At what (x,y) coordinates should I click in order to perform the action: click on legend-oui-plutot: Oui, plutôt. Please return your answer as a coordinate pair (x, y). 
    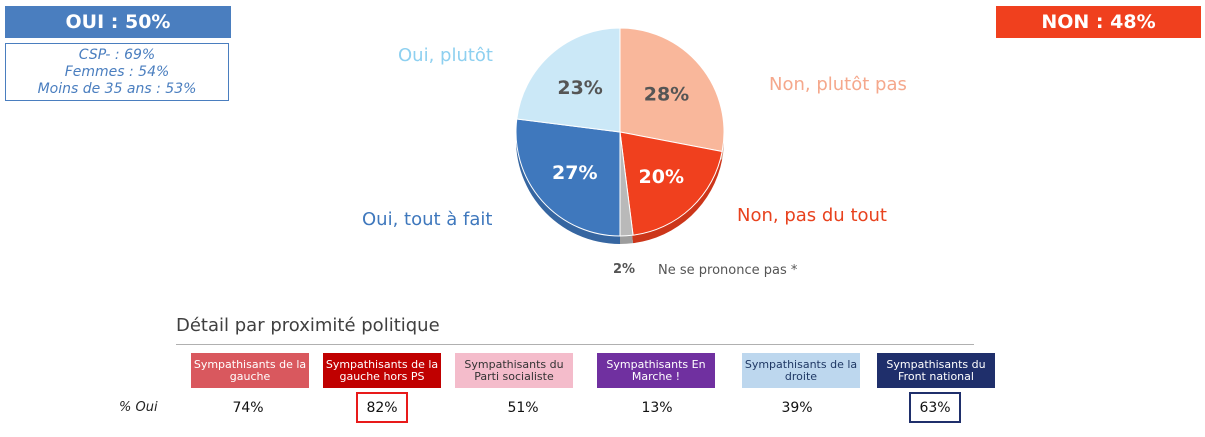
    Looking at the image, I should click on (445, 55).